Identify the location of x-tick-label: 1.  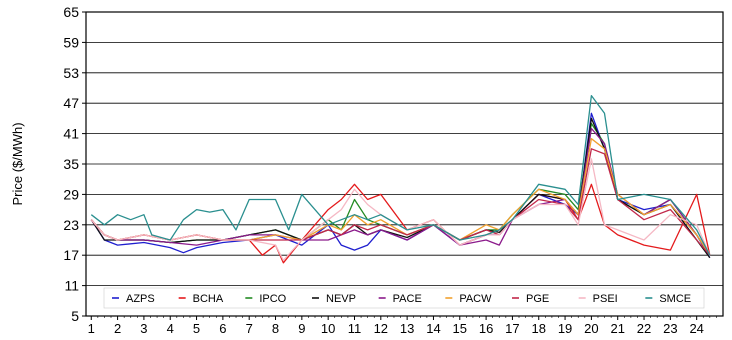
(91, 328).